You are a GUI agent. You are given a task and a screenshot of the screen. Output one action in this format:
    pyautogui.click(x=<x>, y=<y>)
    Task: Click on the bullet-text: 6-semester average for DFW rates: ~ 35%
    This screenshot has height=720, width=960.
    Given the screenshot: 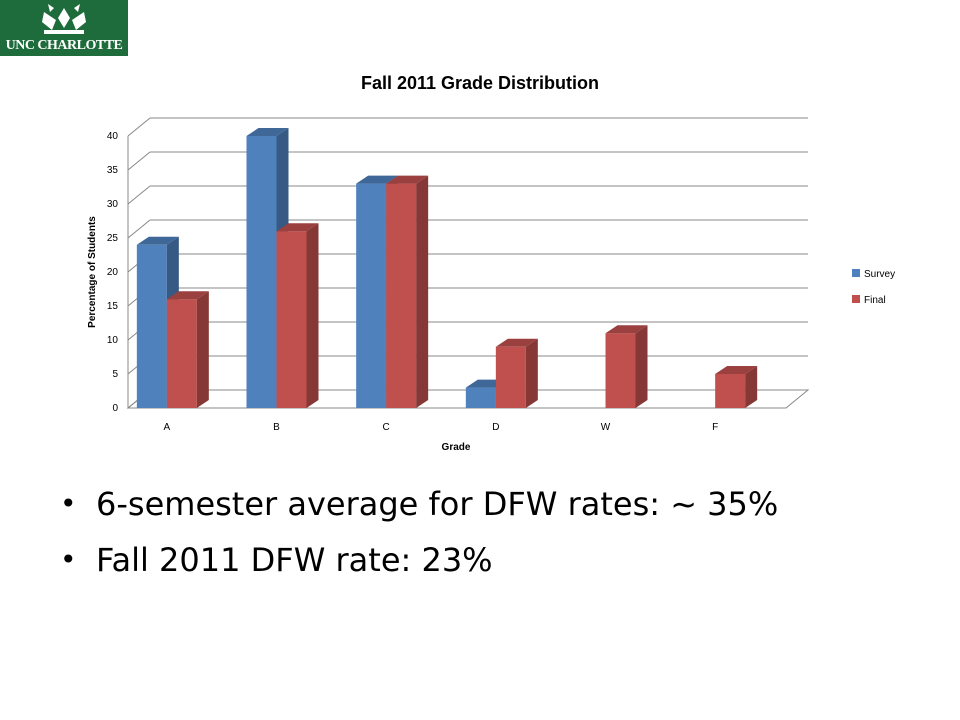 What is the action you would take?
    pyautogui.click(x=437, y=504)
    